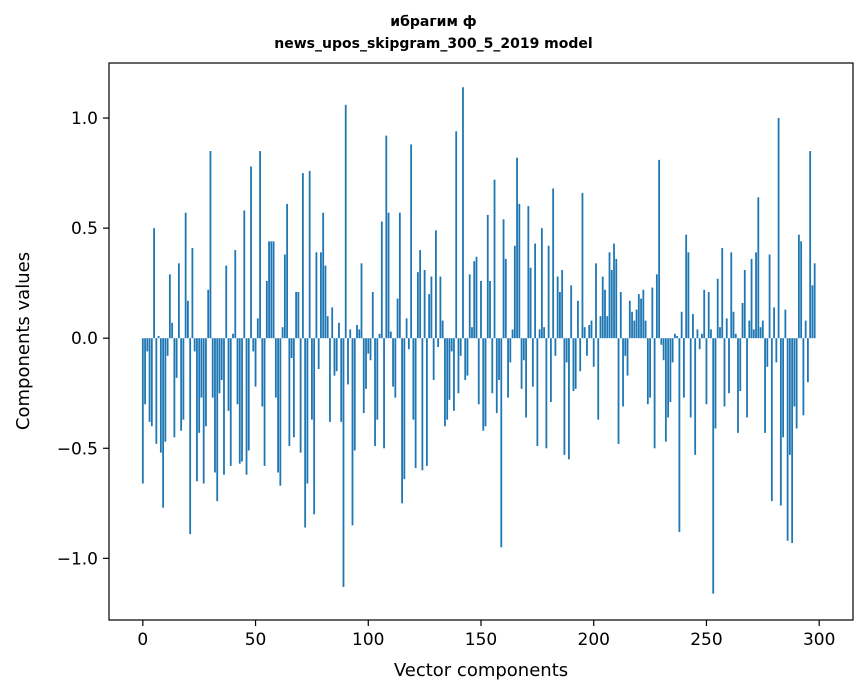 The width and height of the screenshot is (867, 696). What do you see at coordinates (368, 640) in the screenshot?
I see `x-tick-label: 100` at bounding box center [368, 640].